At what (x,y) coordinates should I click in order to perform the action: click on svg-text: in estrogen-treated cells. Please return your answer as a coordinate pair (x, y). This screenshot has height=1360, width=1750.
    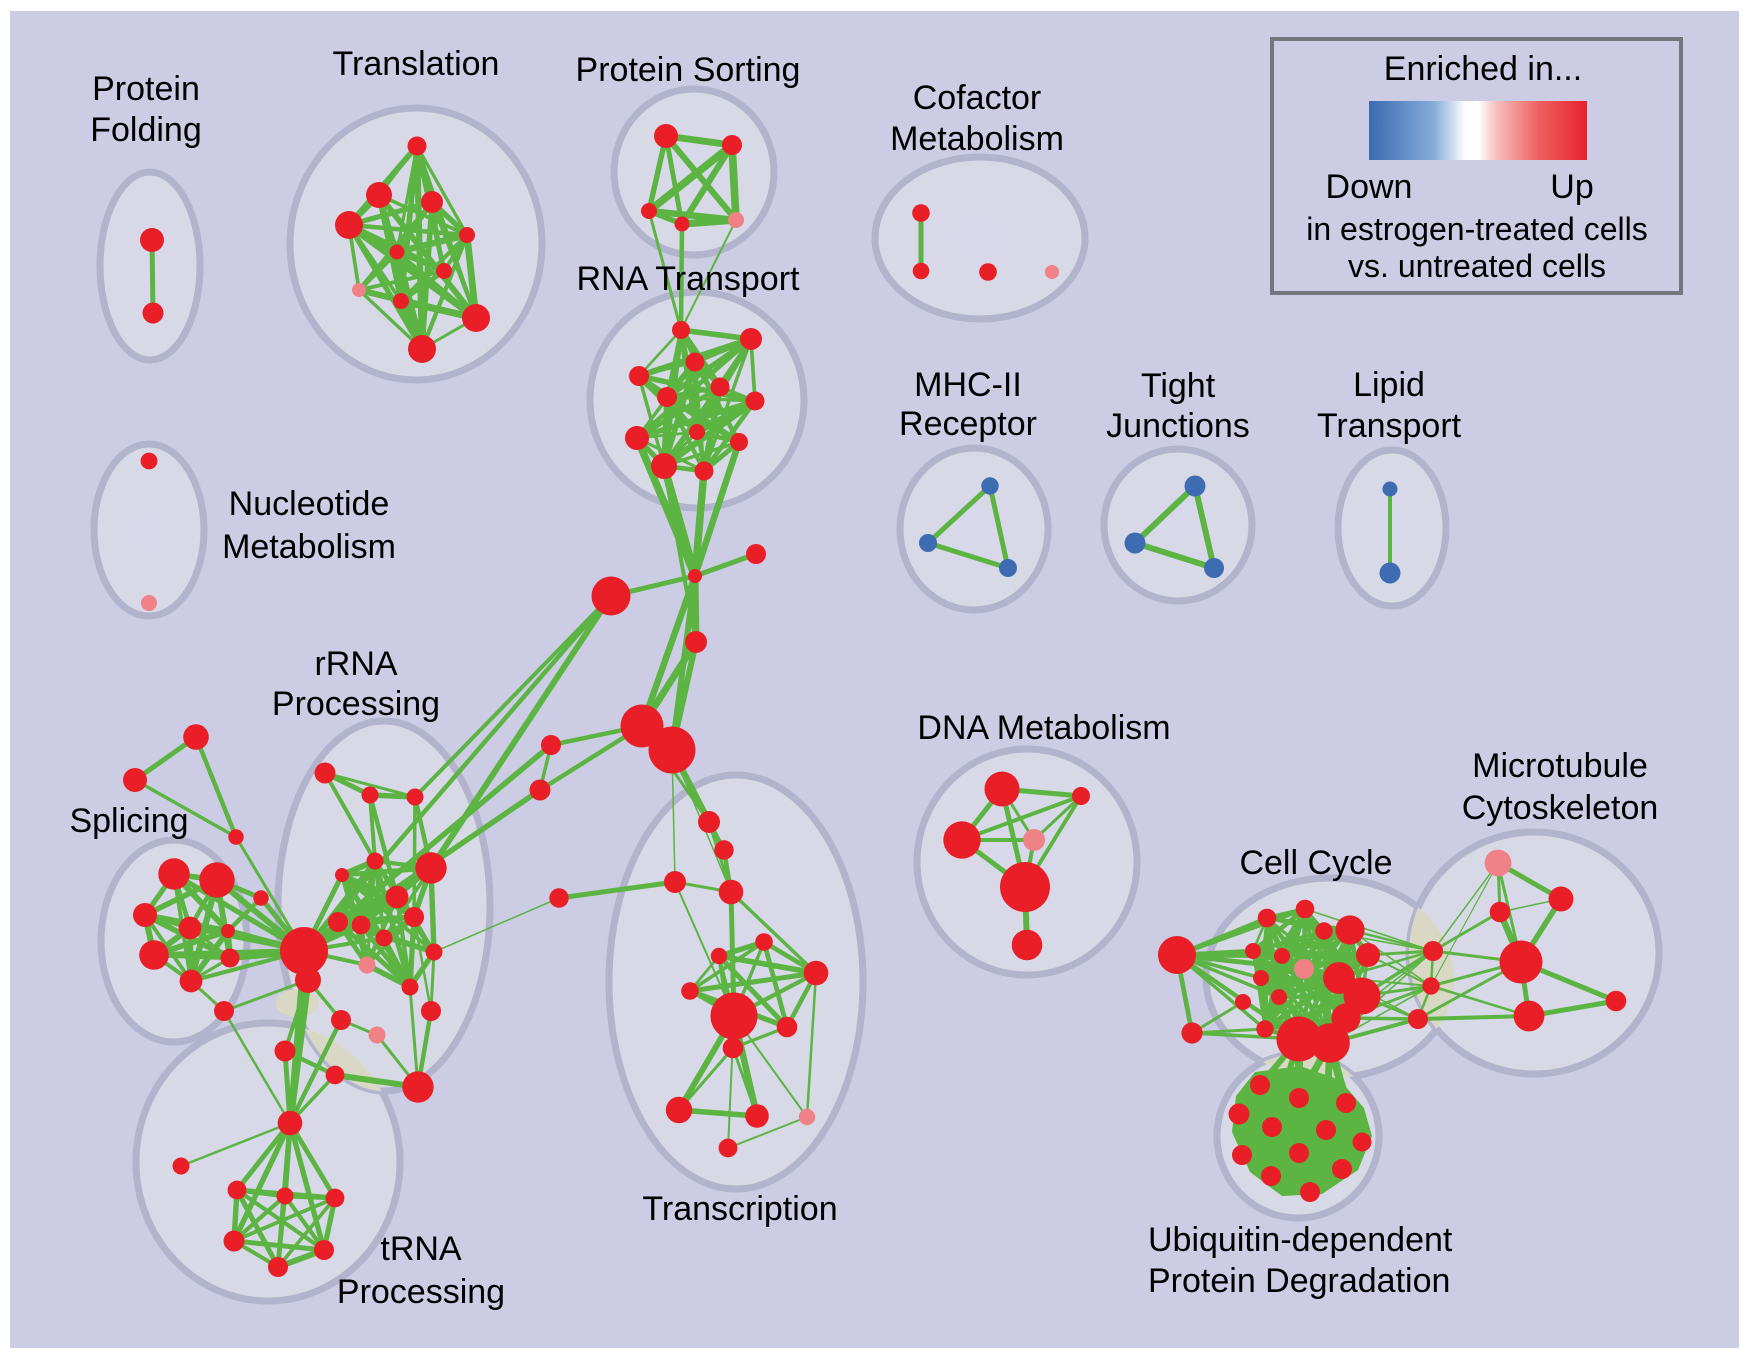
    Looking at the image, I should click on (1477, 229).